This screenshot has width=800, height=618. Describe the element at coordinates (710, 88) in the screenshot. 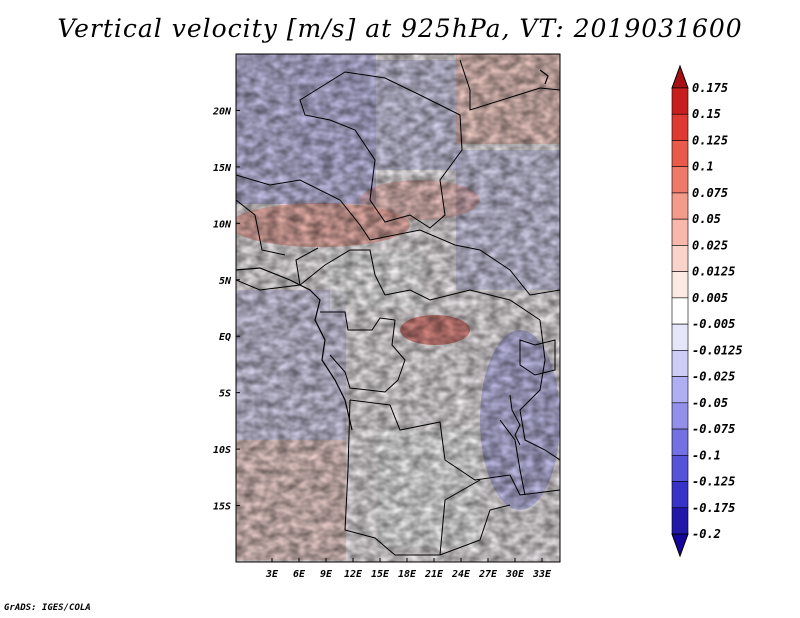

I see `colorbar-label: 0.175` at that location.